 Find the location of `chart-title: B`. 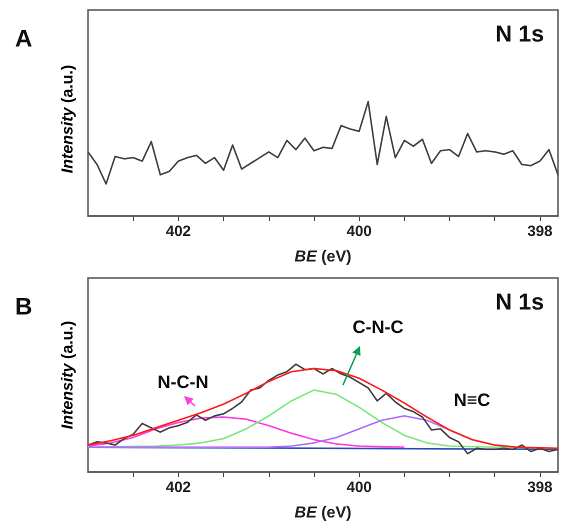

chart-title: B is located at coordinates (23, 307).